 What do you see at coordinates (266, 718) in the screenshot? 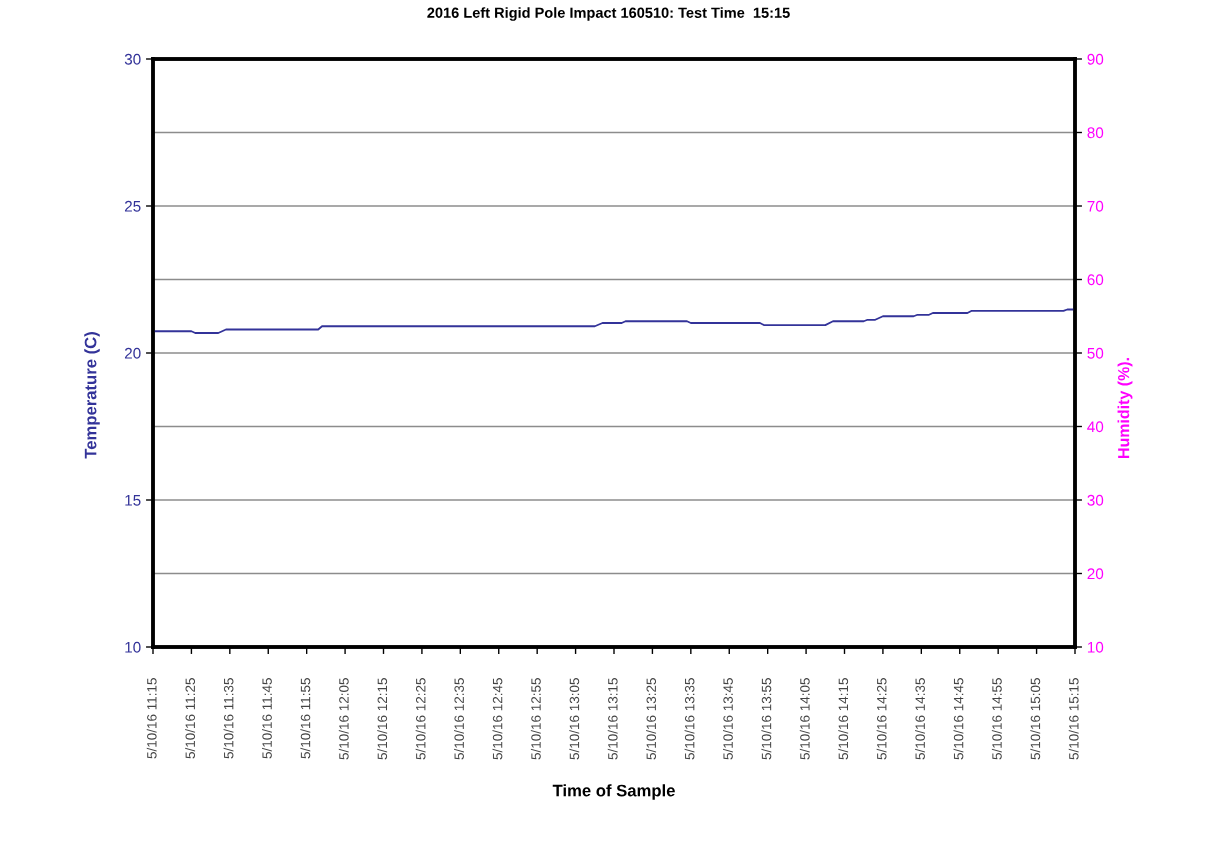
I see `x-tick-label: 5/10/16 11:45` at bounding box center [266, 718].